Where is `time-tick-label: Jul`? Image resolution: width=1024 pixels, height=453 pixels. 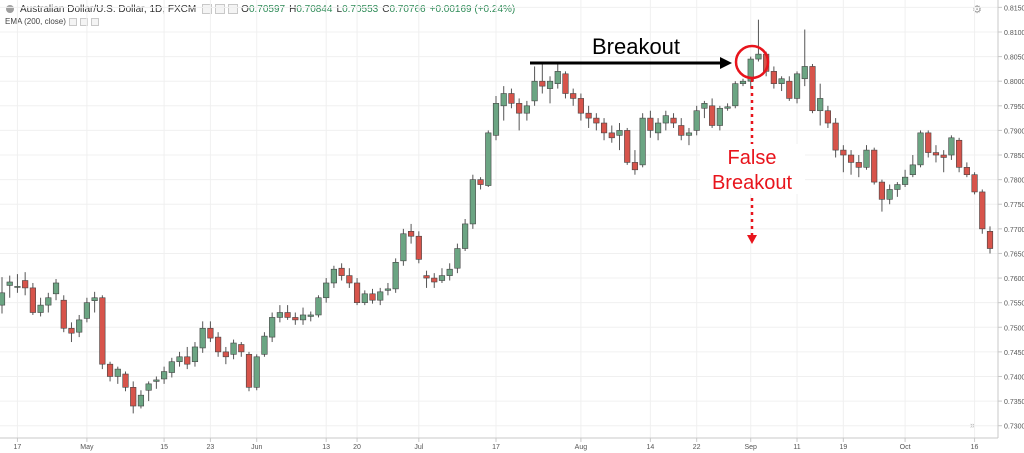
time-tick-label: Jul is located at coordinates (418, 447).